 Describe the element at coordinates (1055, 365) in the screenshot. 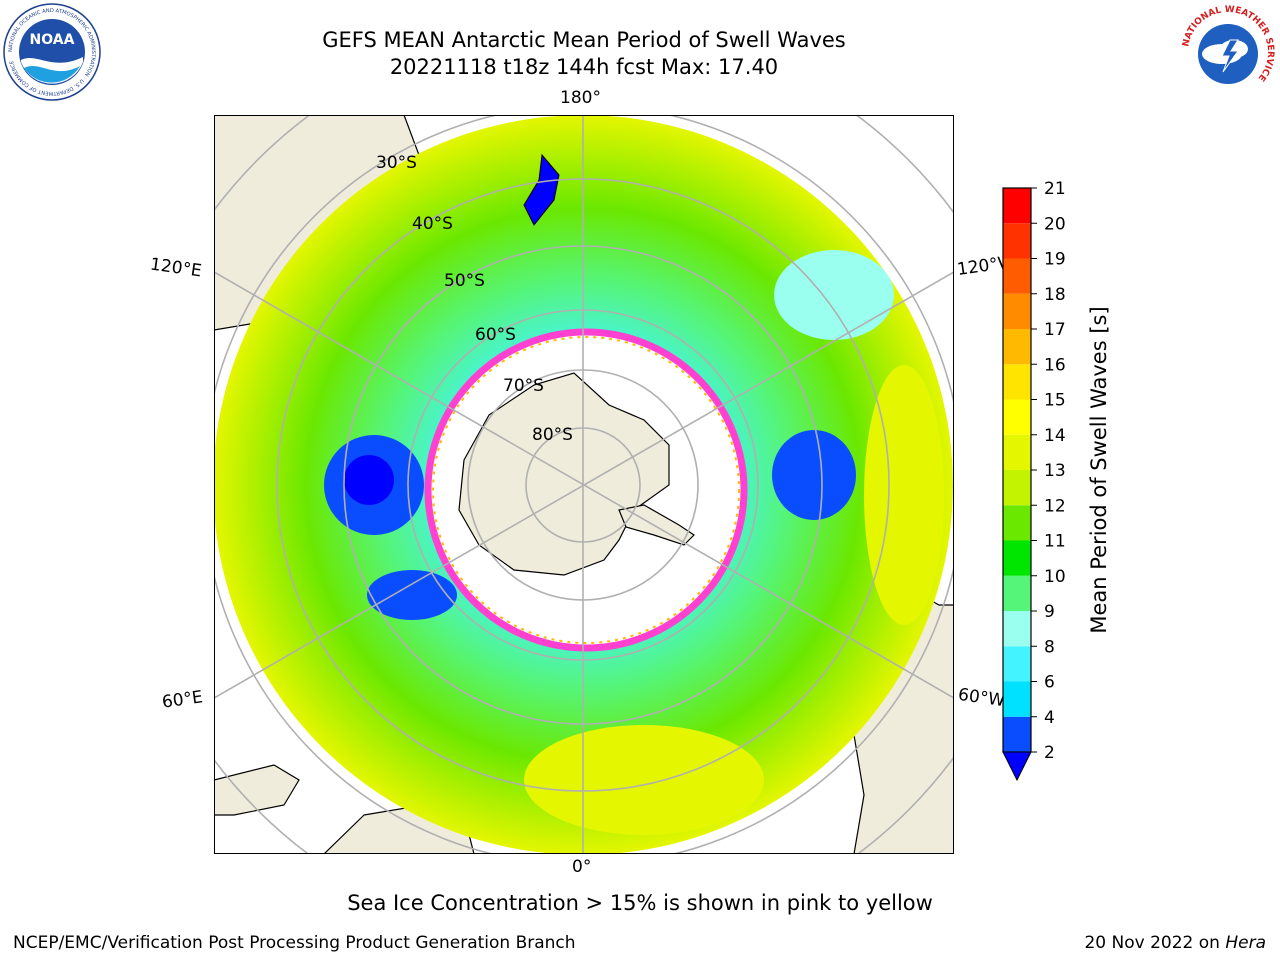

I see `colorbar-tick-label: 16` at that location.